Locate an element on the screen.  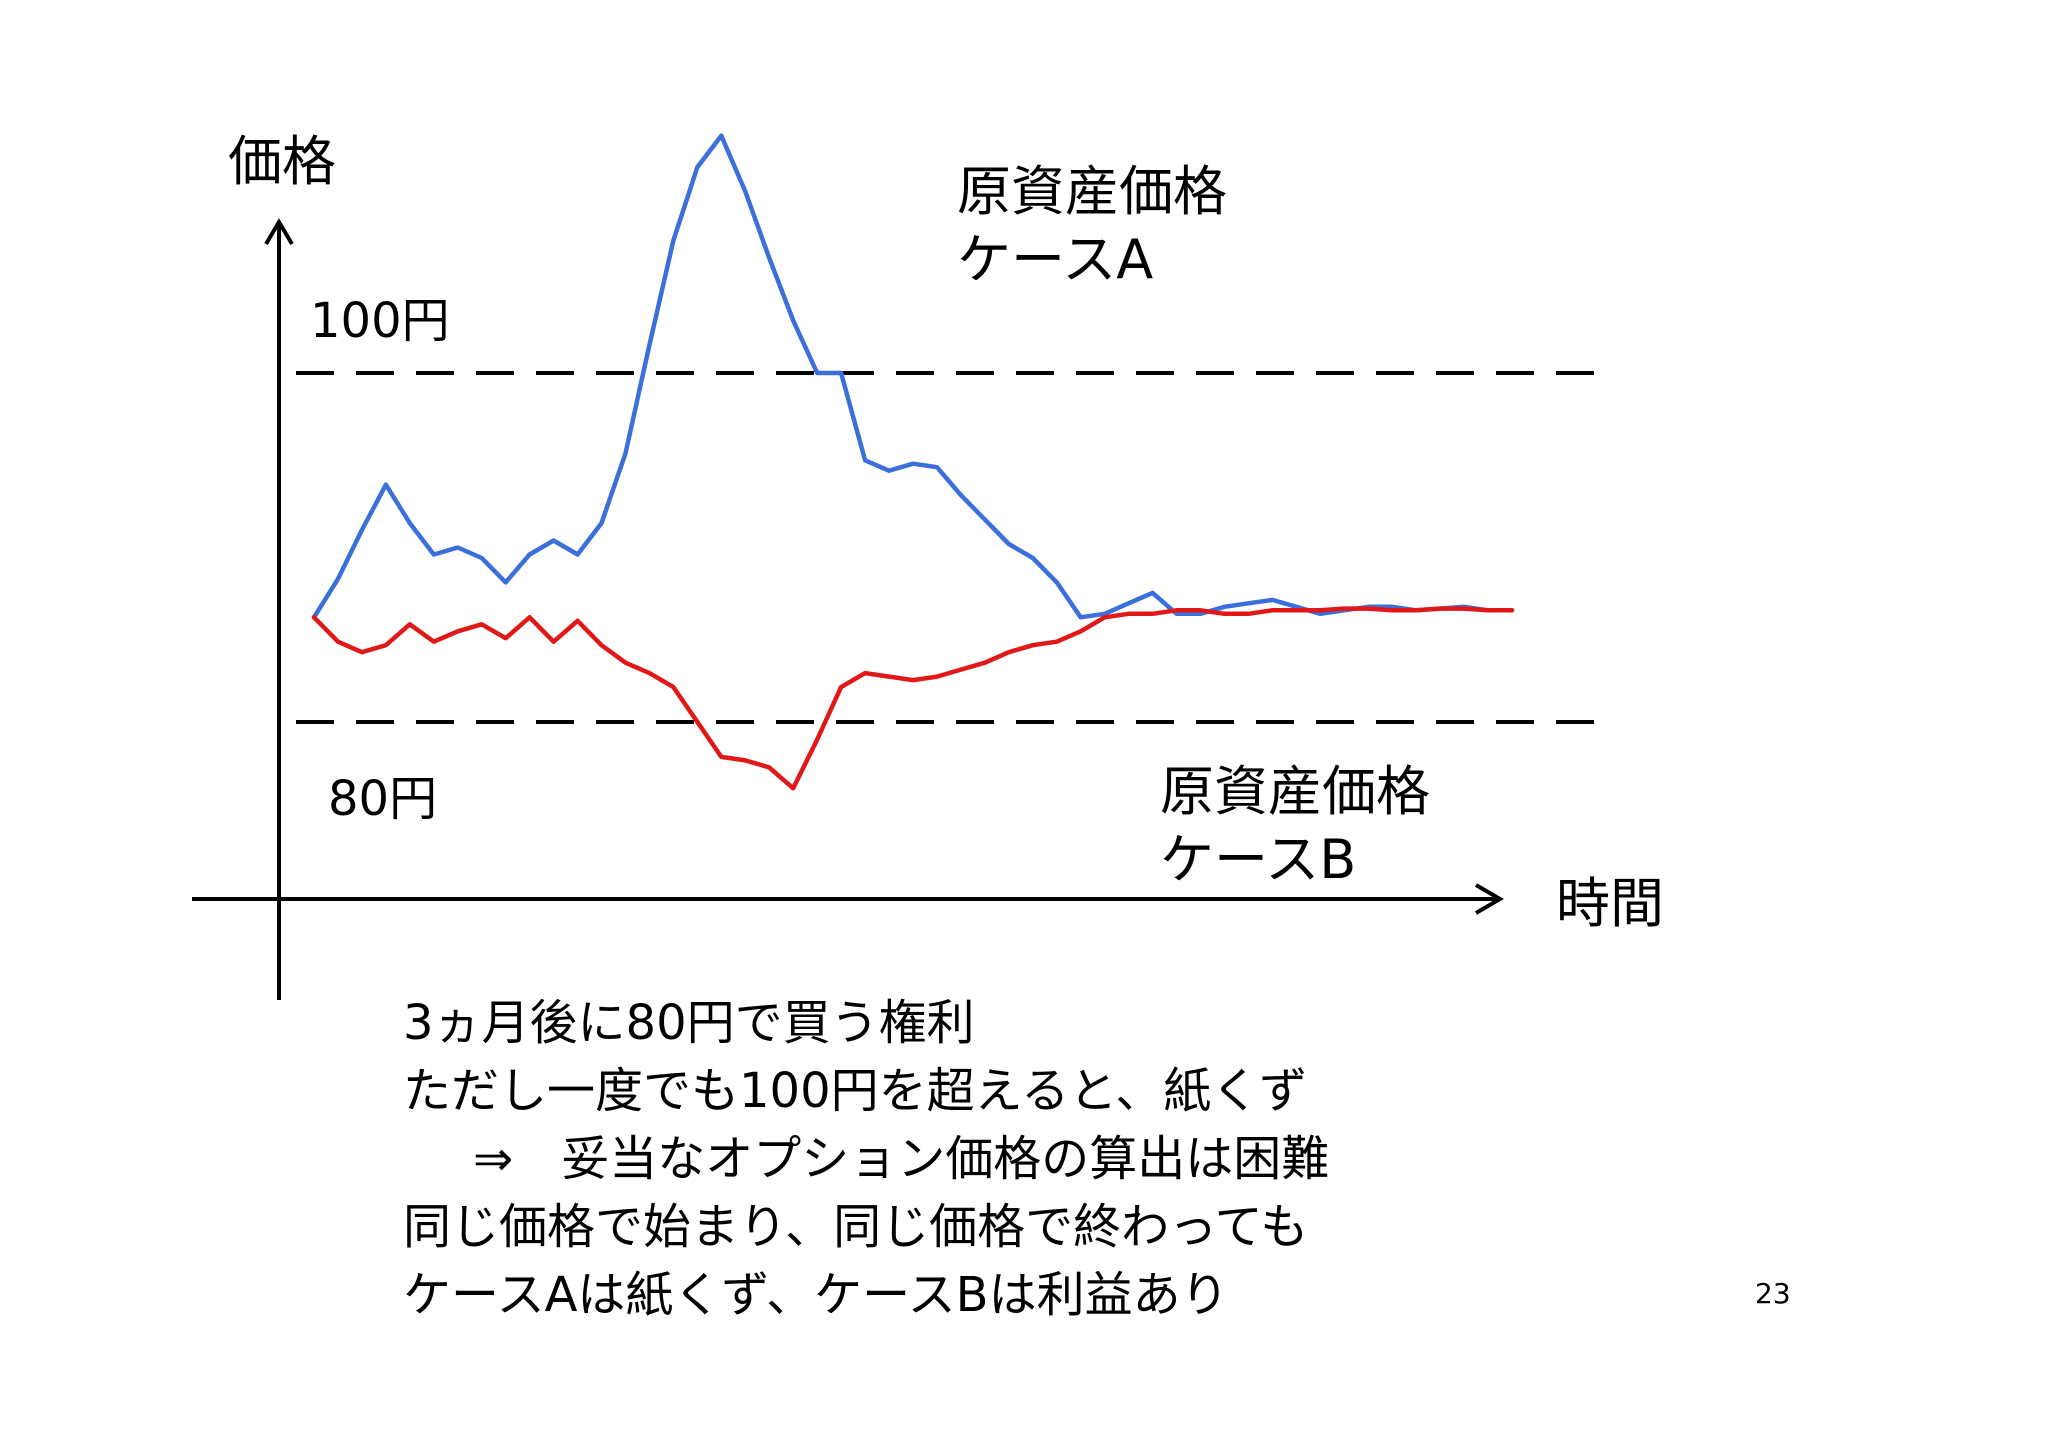
series-a-label: 原資産価格 ケースA is located at coordinates (1092, 225).